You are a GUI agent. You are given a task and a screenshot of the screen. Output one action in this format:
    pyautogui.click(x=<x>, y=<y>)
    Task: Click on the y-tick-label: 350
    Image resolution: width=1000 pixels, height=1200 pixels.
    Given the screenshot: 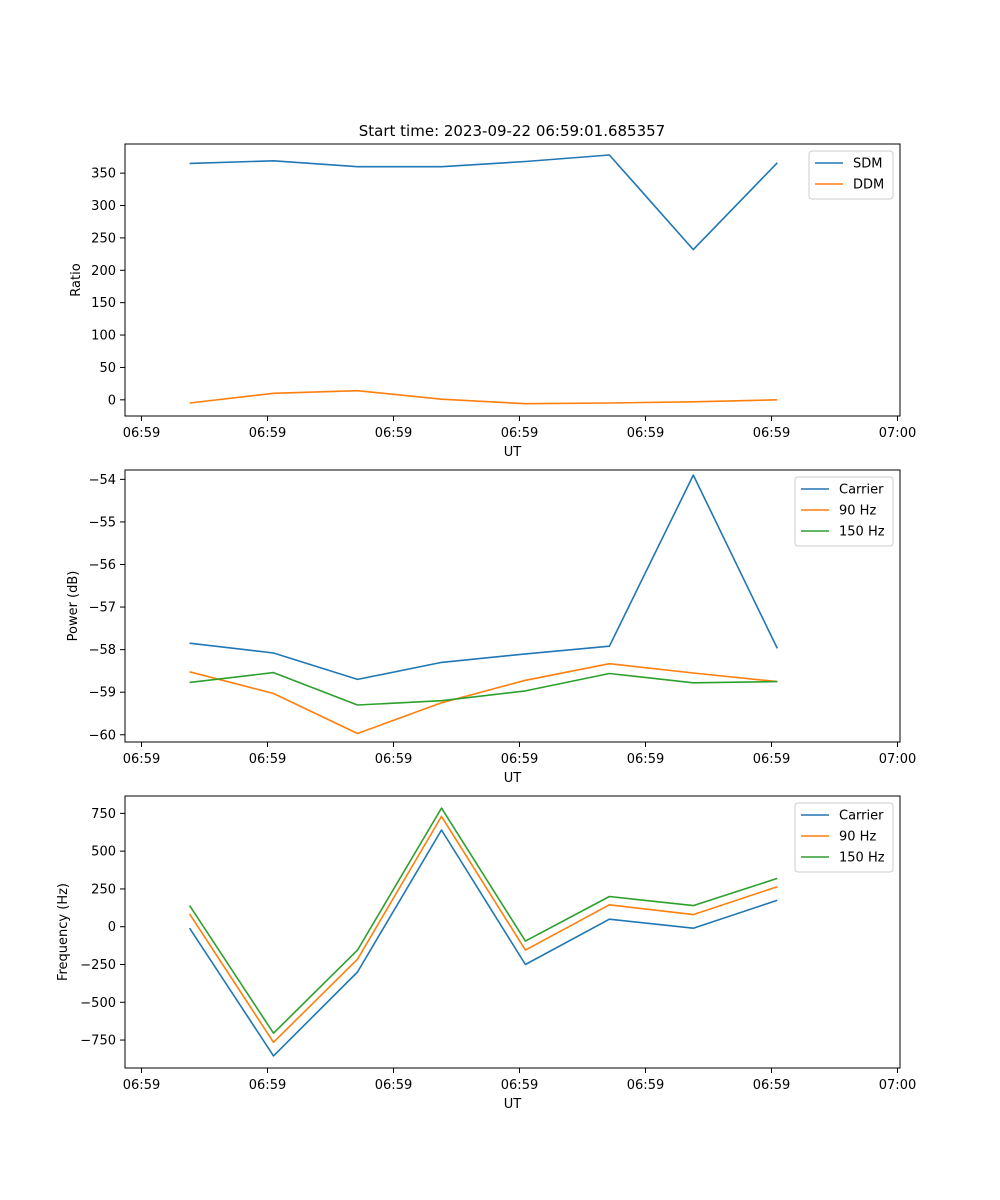 What is the action you would take?
    pyautogui.click(x=103, y=174)
    